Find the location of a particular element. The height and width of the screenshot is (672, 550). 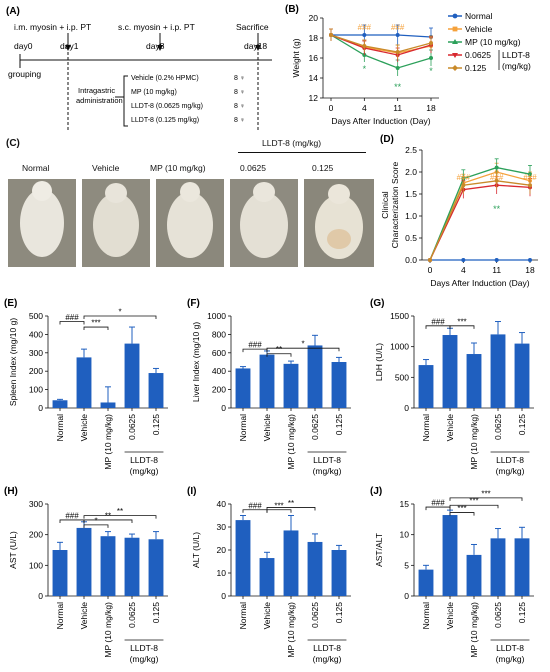

x-tick-label: 18 is located at coordinates (530, 270).